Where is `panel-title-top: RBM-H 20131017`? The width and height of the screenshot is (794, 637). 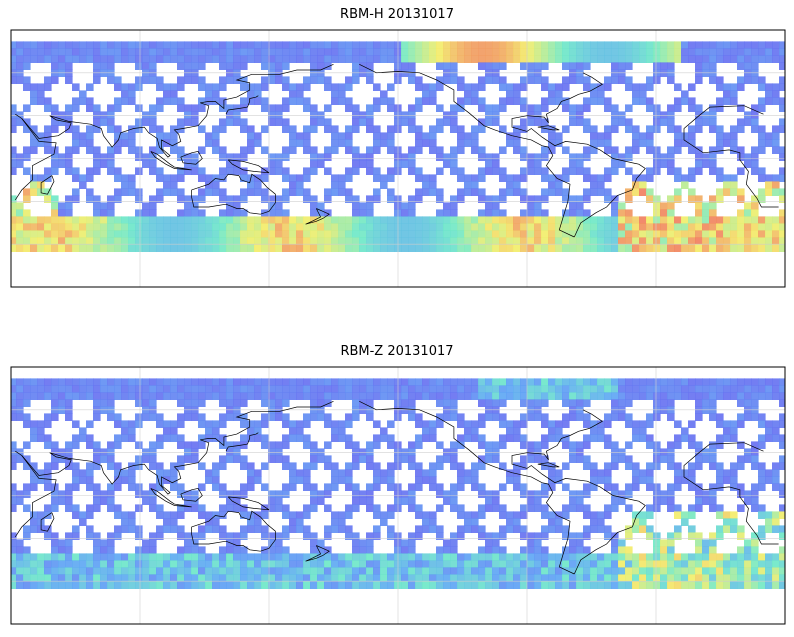 panel-title-top: RBM-H 20131017 is located at coordinates (397, 14).